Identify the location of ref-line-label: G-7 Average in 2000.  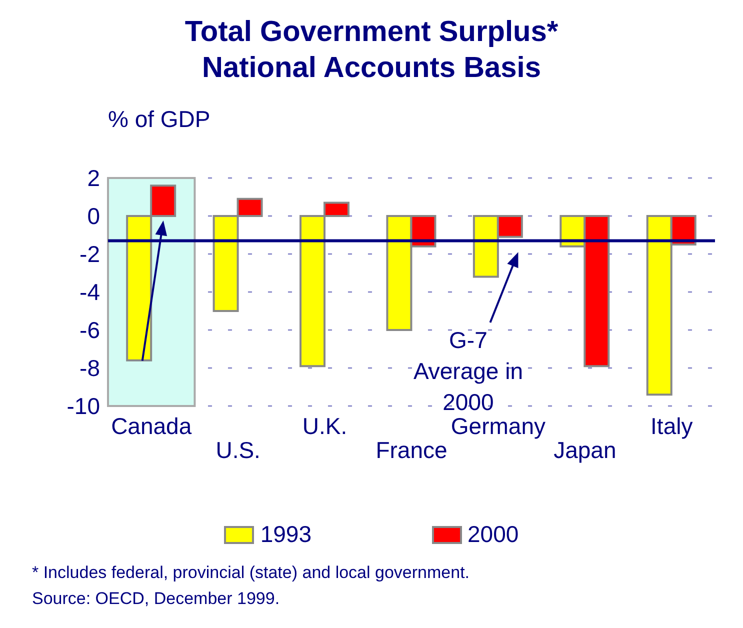
(468, 371).